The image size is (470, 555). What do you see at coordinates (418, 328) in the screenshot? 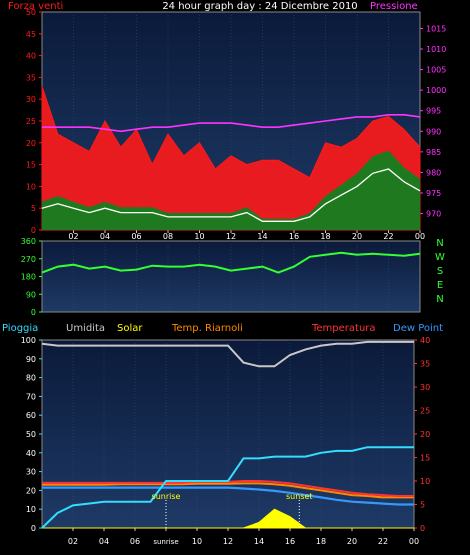
I see `legend-item-5: Dew Point` at bounding box center [418, 328].